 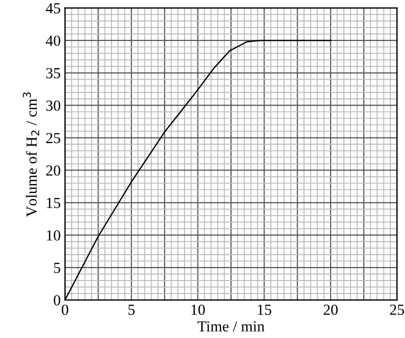 What do you see at coordinates (53, 105) in the screenshot?
I see `y-tick-label: 30` at bounding box center [53, 105].